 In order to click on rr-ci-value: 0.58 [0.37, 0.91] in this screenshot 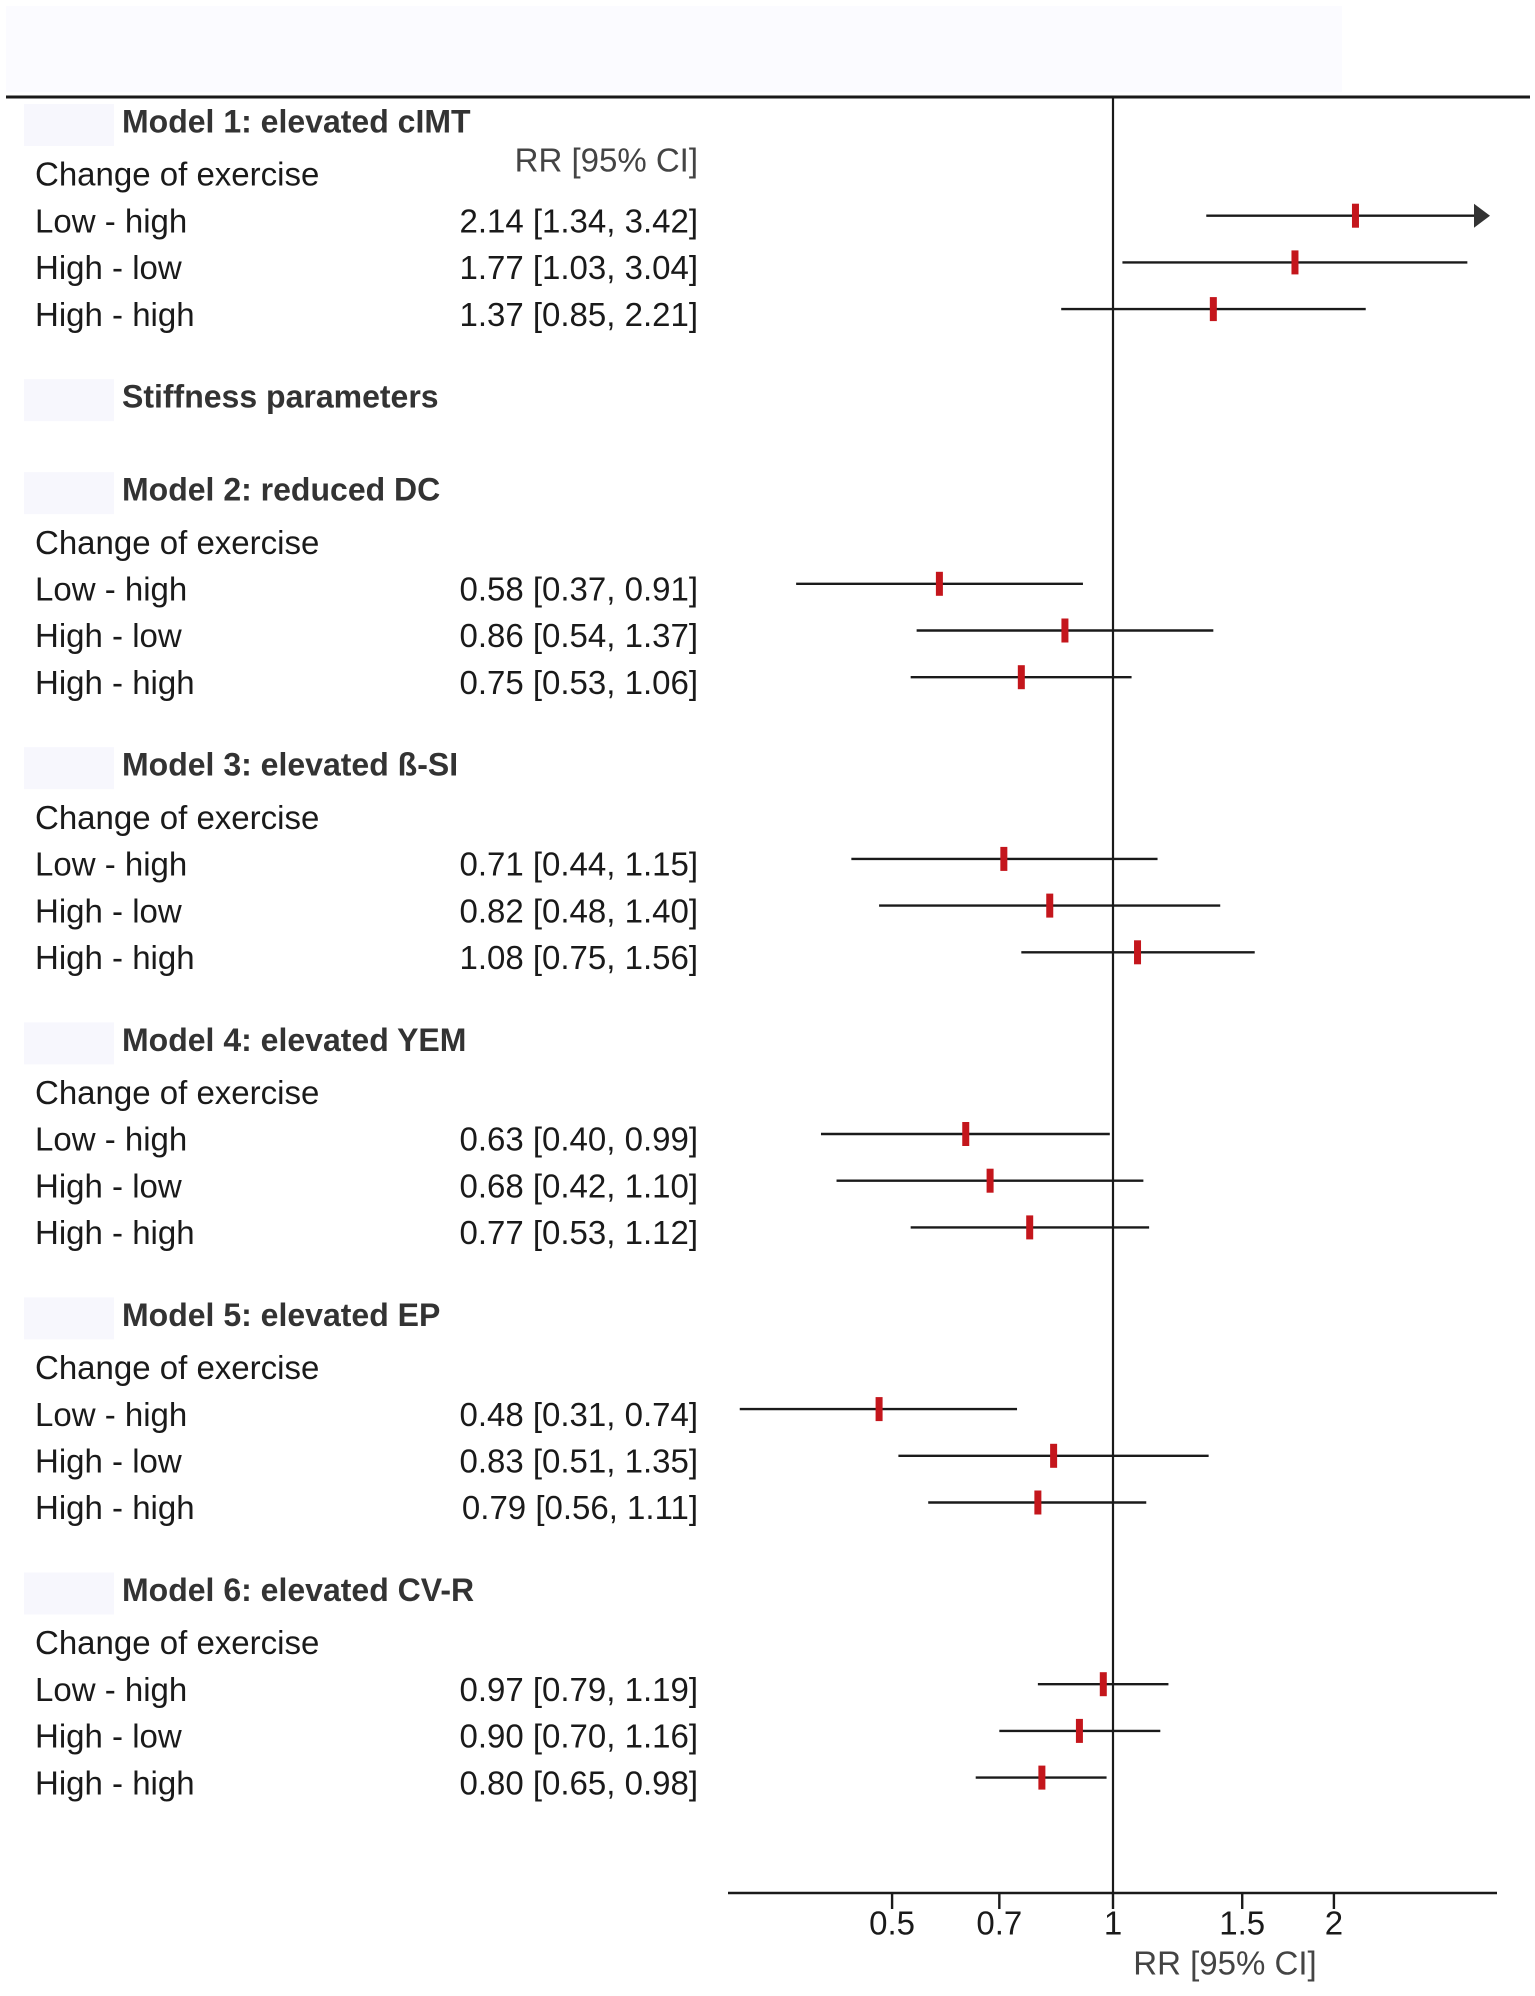, I will do `click(578, 589)`.